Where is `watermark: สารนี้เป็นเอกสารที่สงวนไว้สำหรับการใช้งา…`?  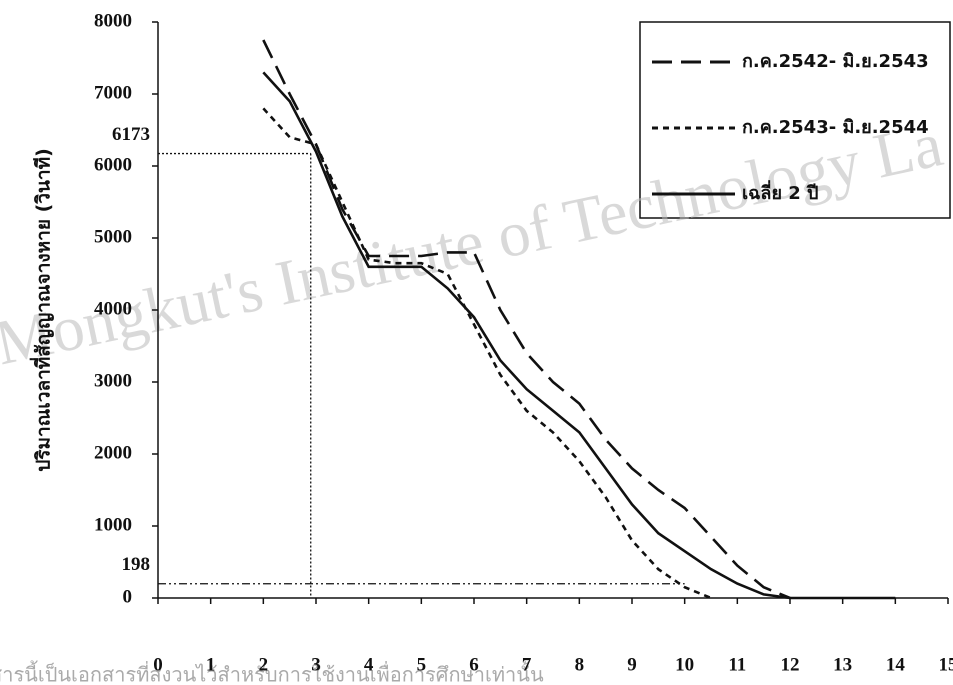
watermark: สารนี้เป็นเอกสารที่สงวนไว้สำหรับการใช้งา… is located at coordinates (272, 673).